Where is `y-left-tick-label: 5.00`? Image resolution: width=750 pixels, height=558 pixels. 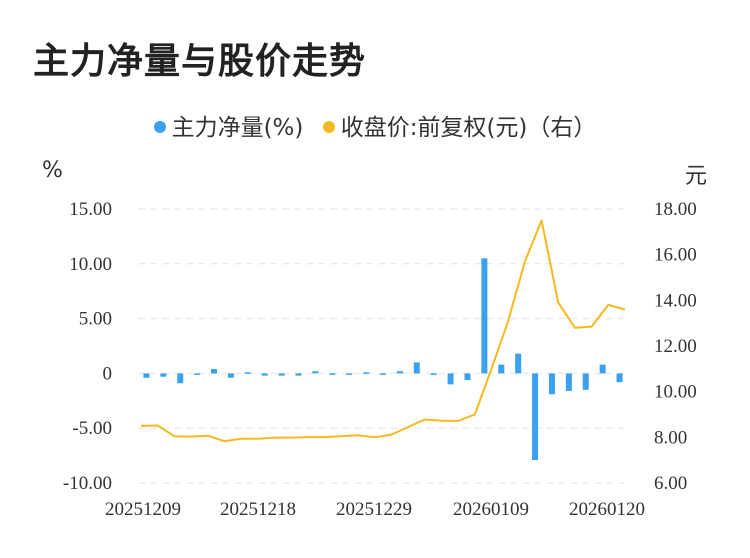
y-left-tick-label: 5.00 is located at coordinates (95, 319).